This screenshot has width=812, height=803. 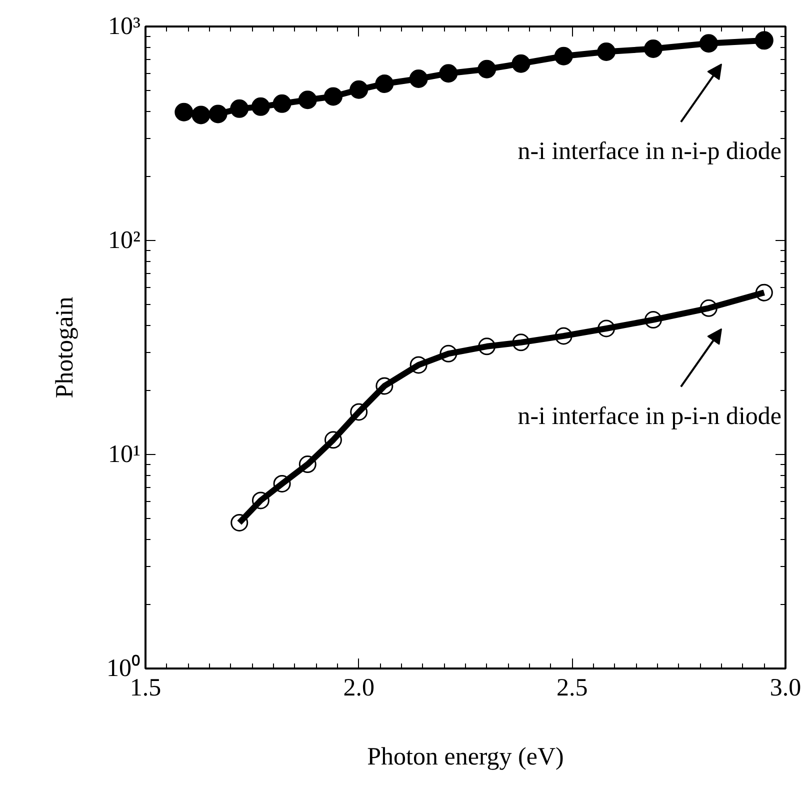 I want to click on x-tick-label: 3.0, so click(x=786, y=688).